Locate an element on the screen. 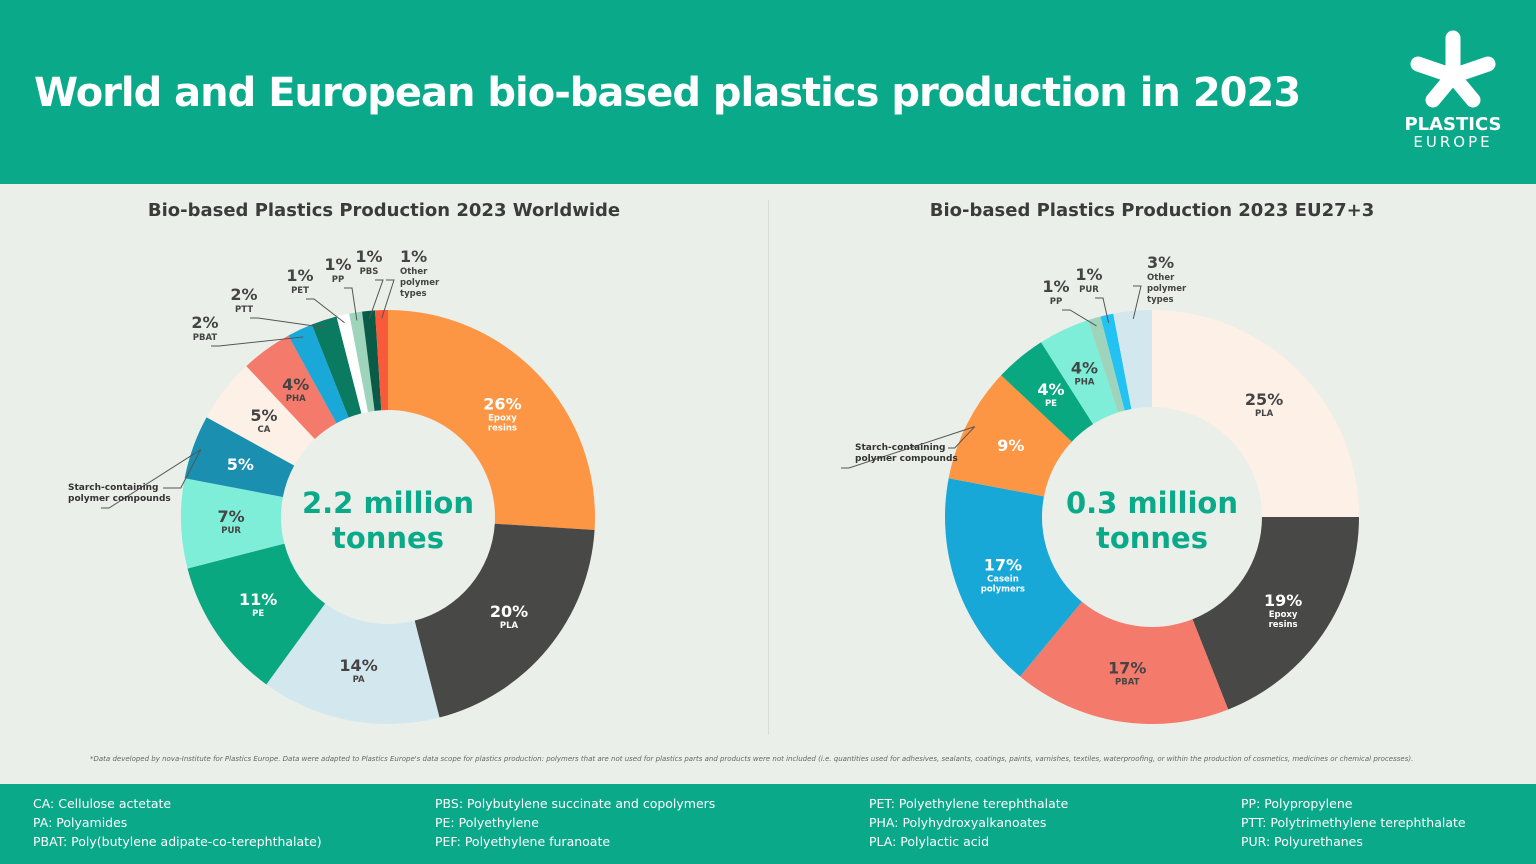 Image resolution: width=1536 pixels, height=864 pixels. slice-starch-containing-polymer-compounds is located at coordinates (239, 457).